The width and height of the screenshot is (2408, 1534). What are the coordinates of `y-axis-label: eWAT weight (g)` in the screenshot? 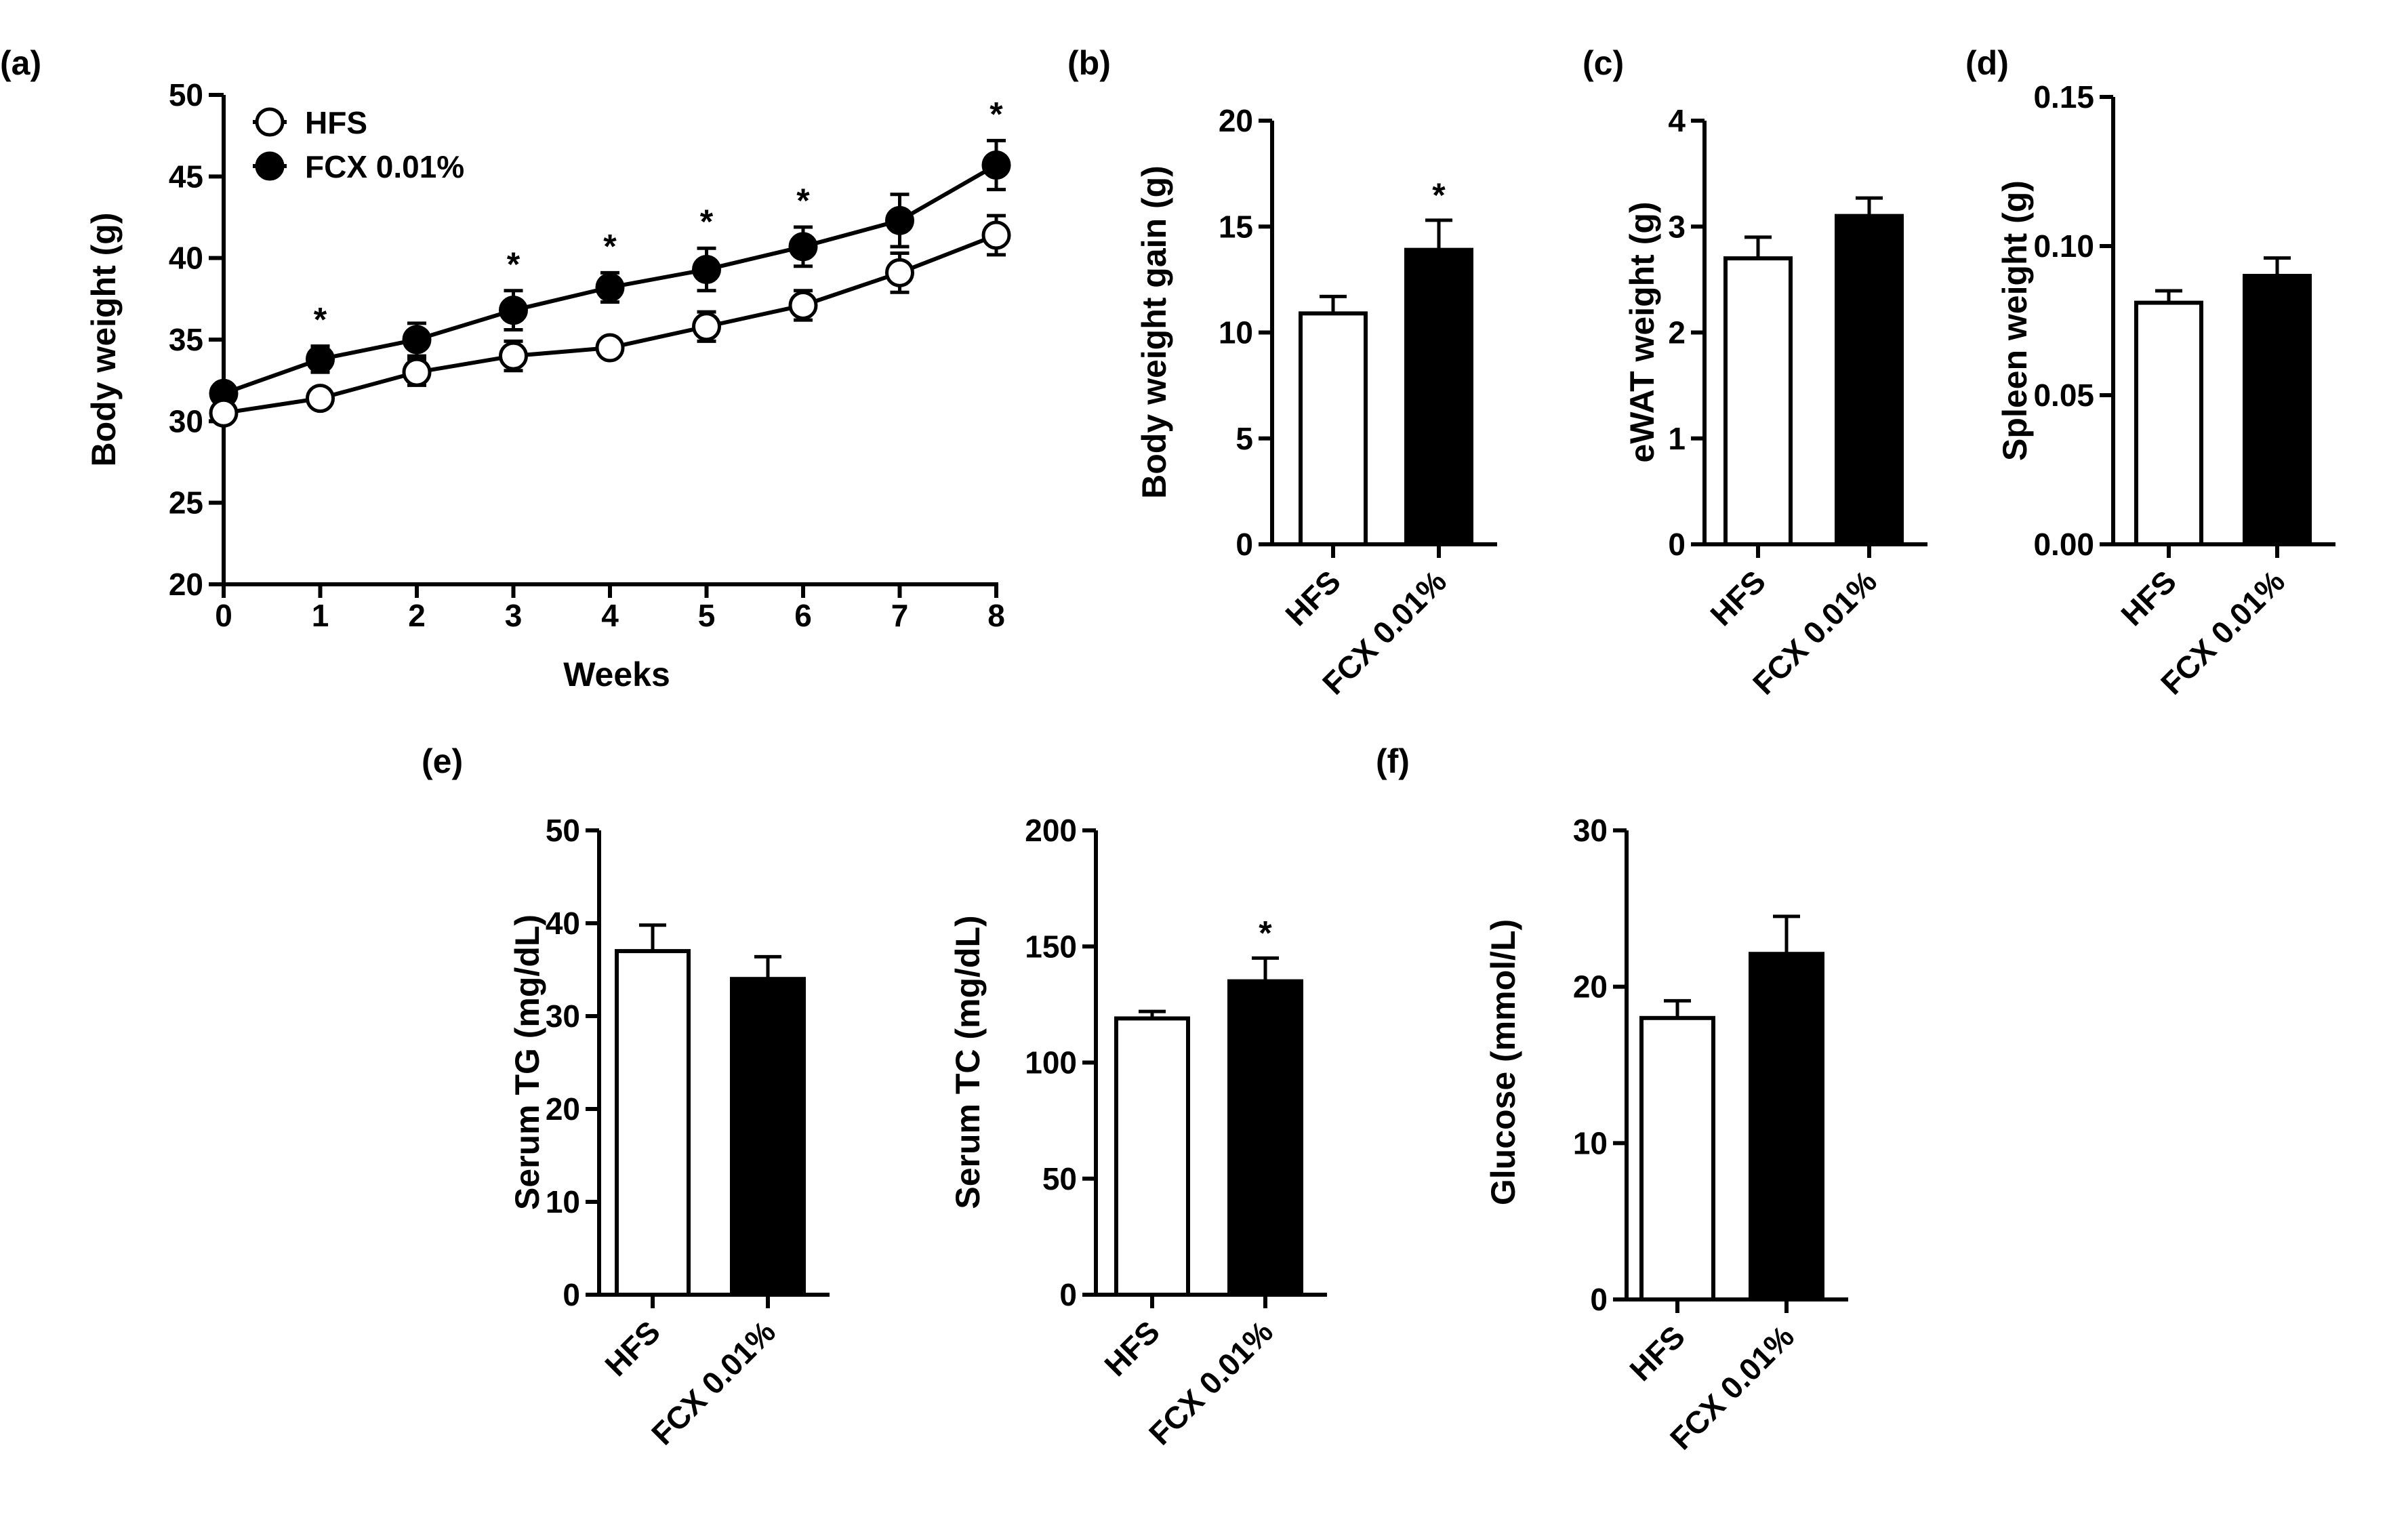 It's located at (1642, 331).